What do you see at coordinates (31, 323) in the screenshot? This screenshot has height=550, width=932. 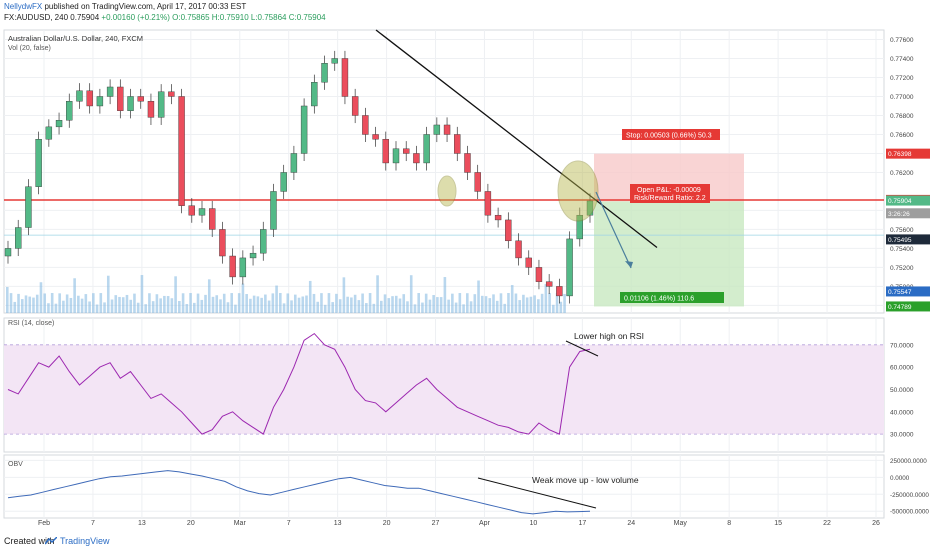 I see `rsi-title: RSI (14, close)` at bounding box center [31, 323].